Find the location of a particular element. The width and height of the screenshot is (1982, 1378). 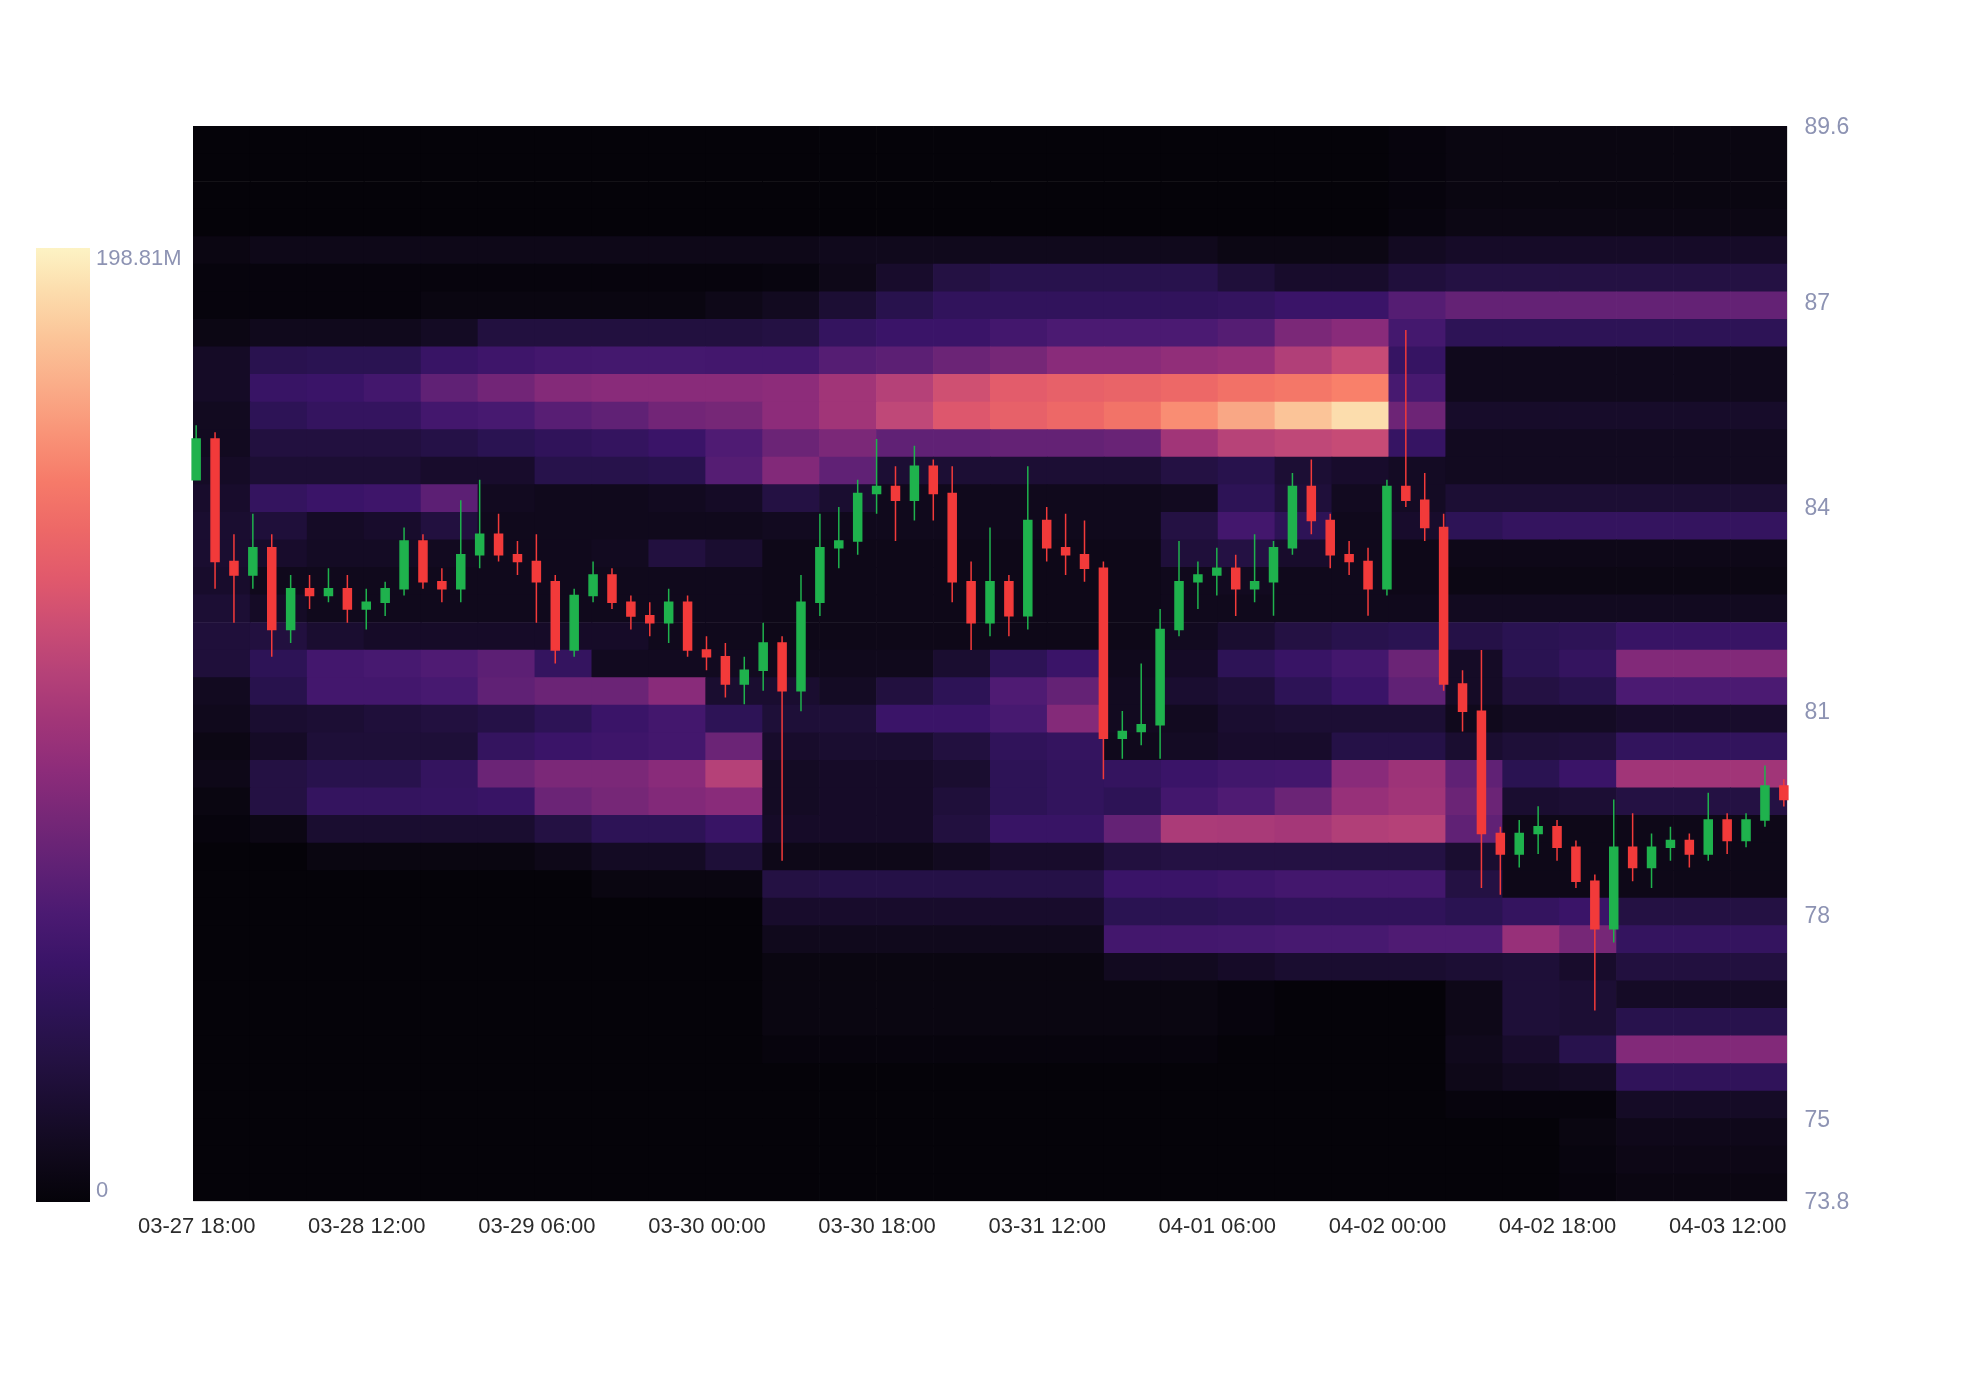

y-tick-label: 87 is located at coordinates (1817, 302).